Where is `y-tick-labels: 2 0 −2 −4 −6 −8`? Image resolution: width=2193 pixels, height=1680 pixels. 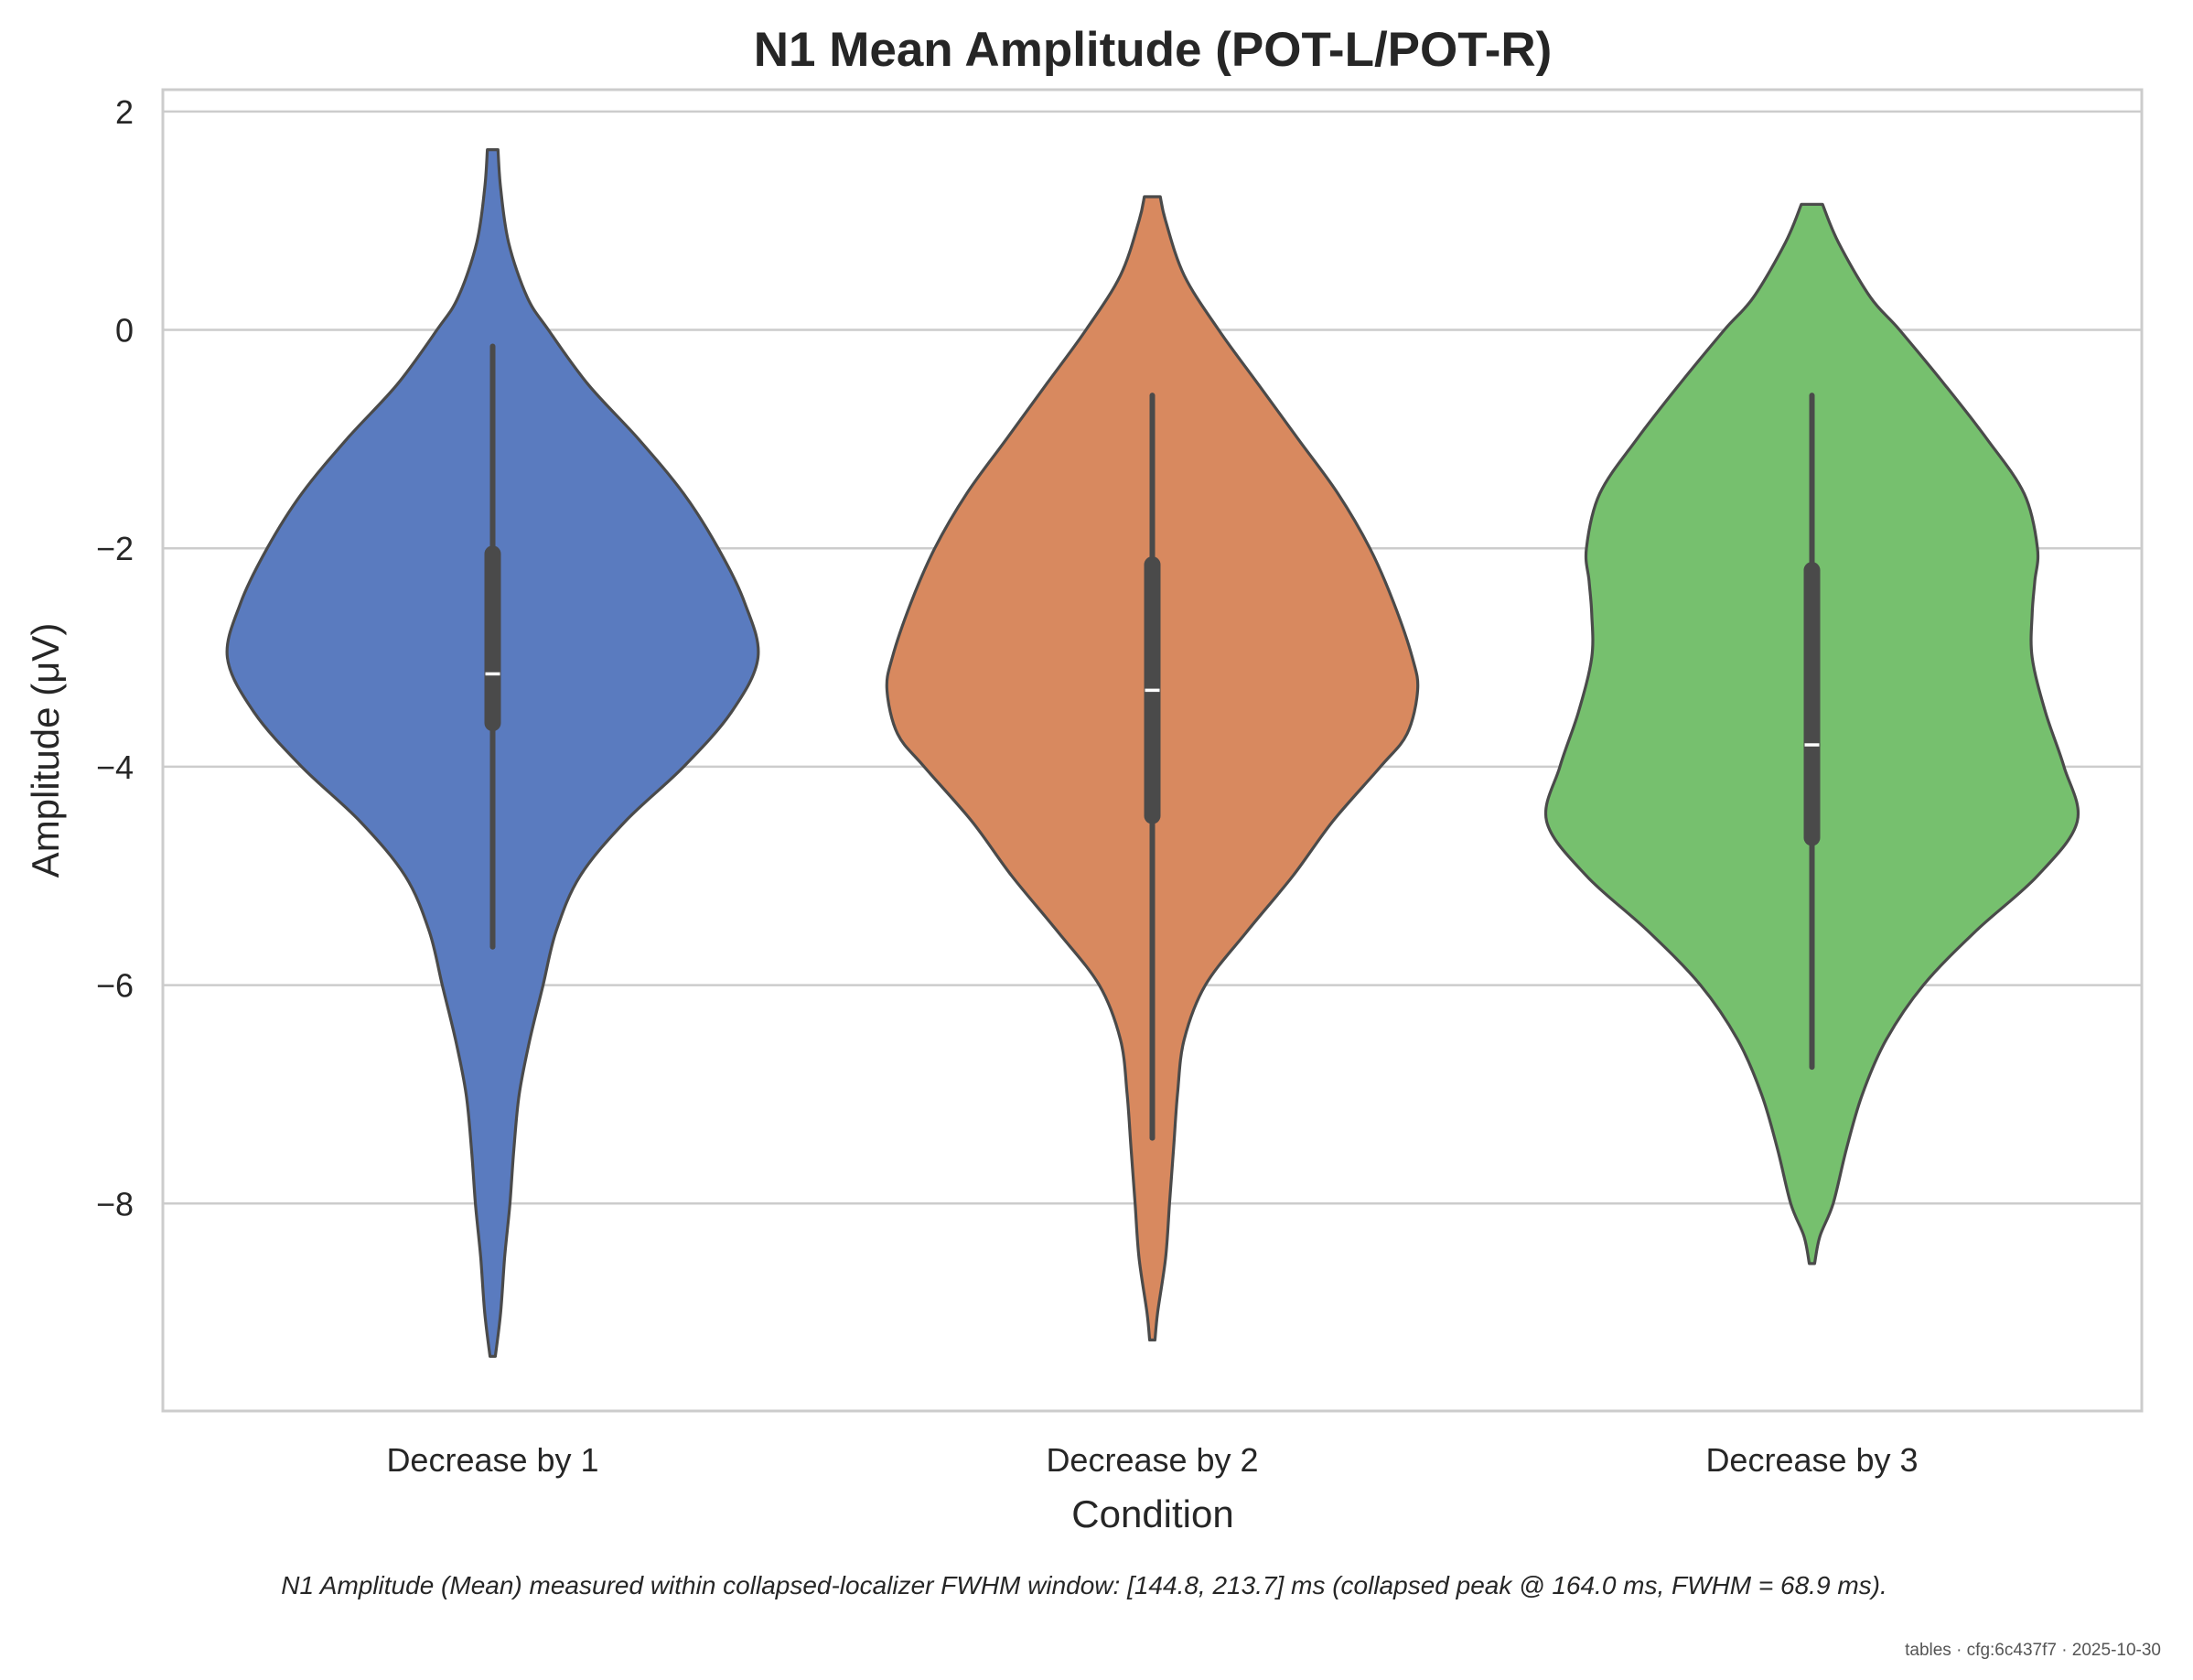
y-tick-labels: 2 0 −2 −4 −6 −8 is located at coordinates (115, 657).